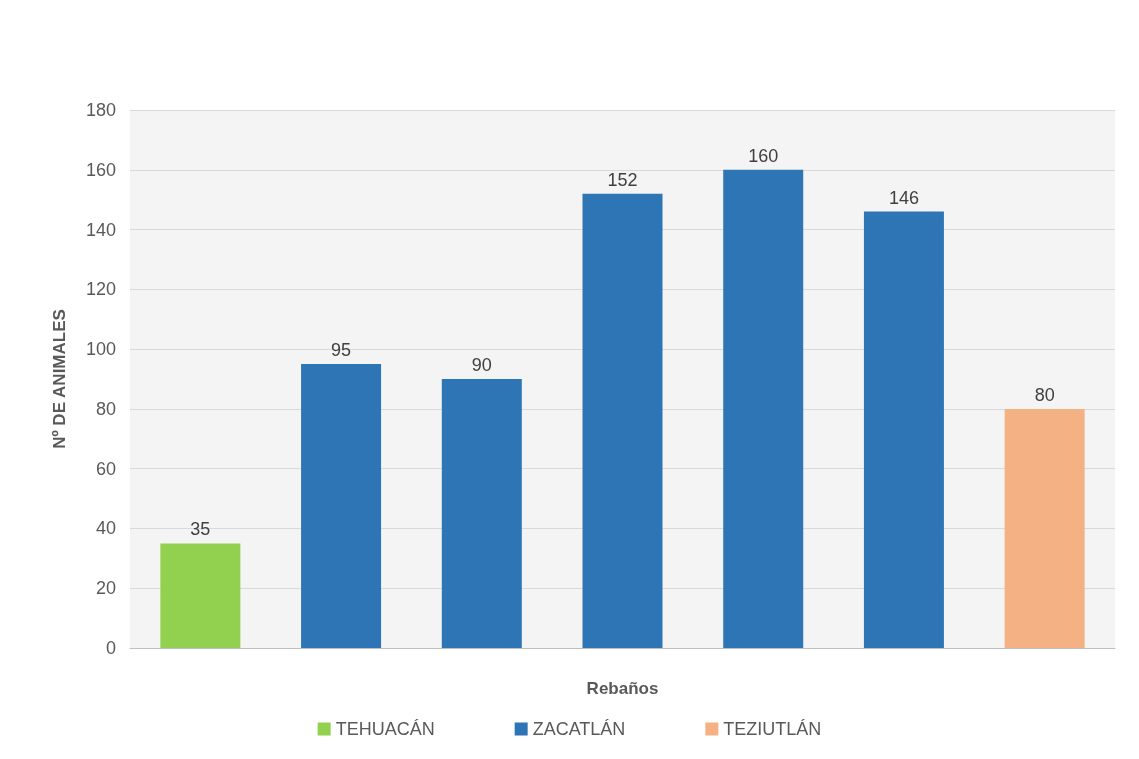  Describe the element at coordinates (100, 229) in the screenshot. I see `y-tick-label: 140` at that location.